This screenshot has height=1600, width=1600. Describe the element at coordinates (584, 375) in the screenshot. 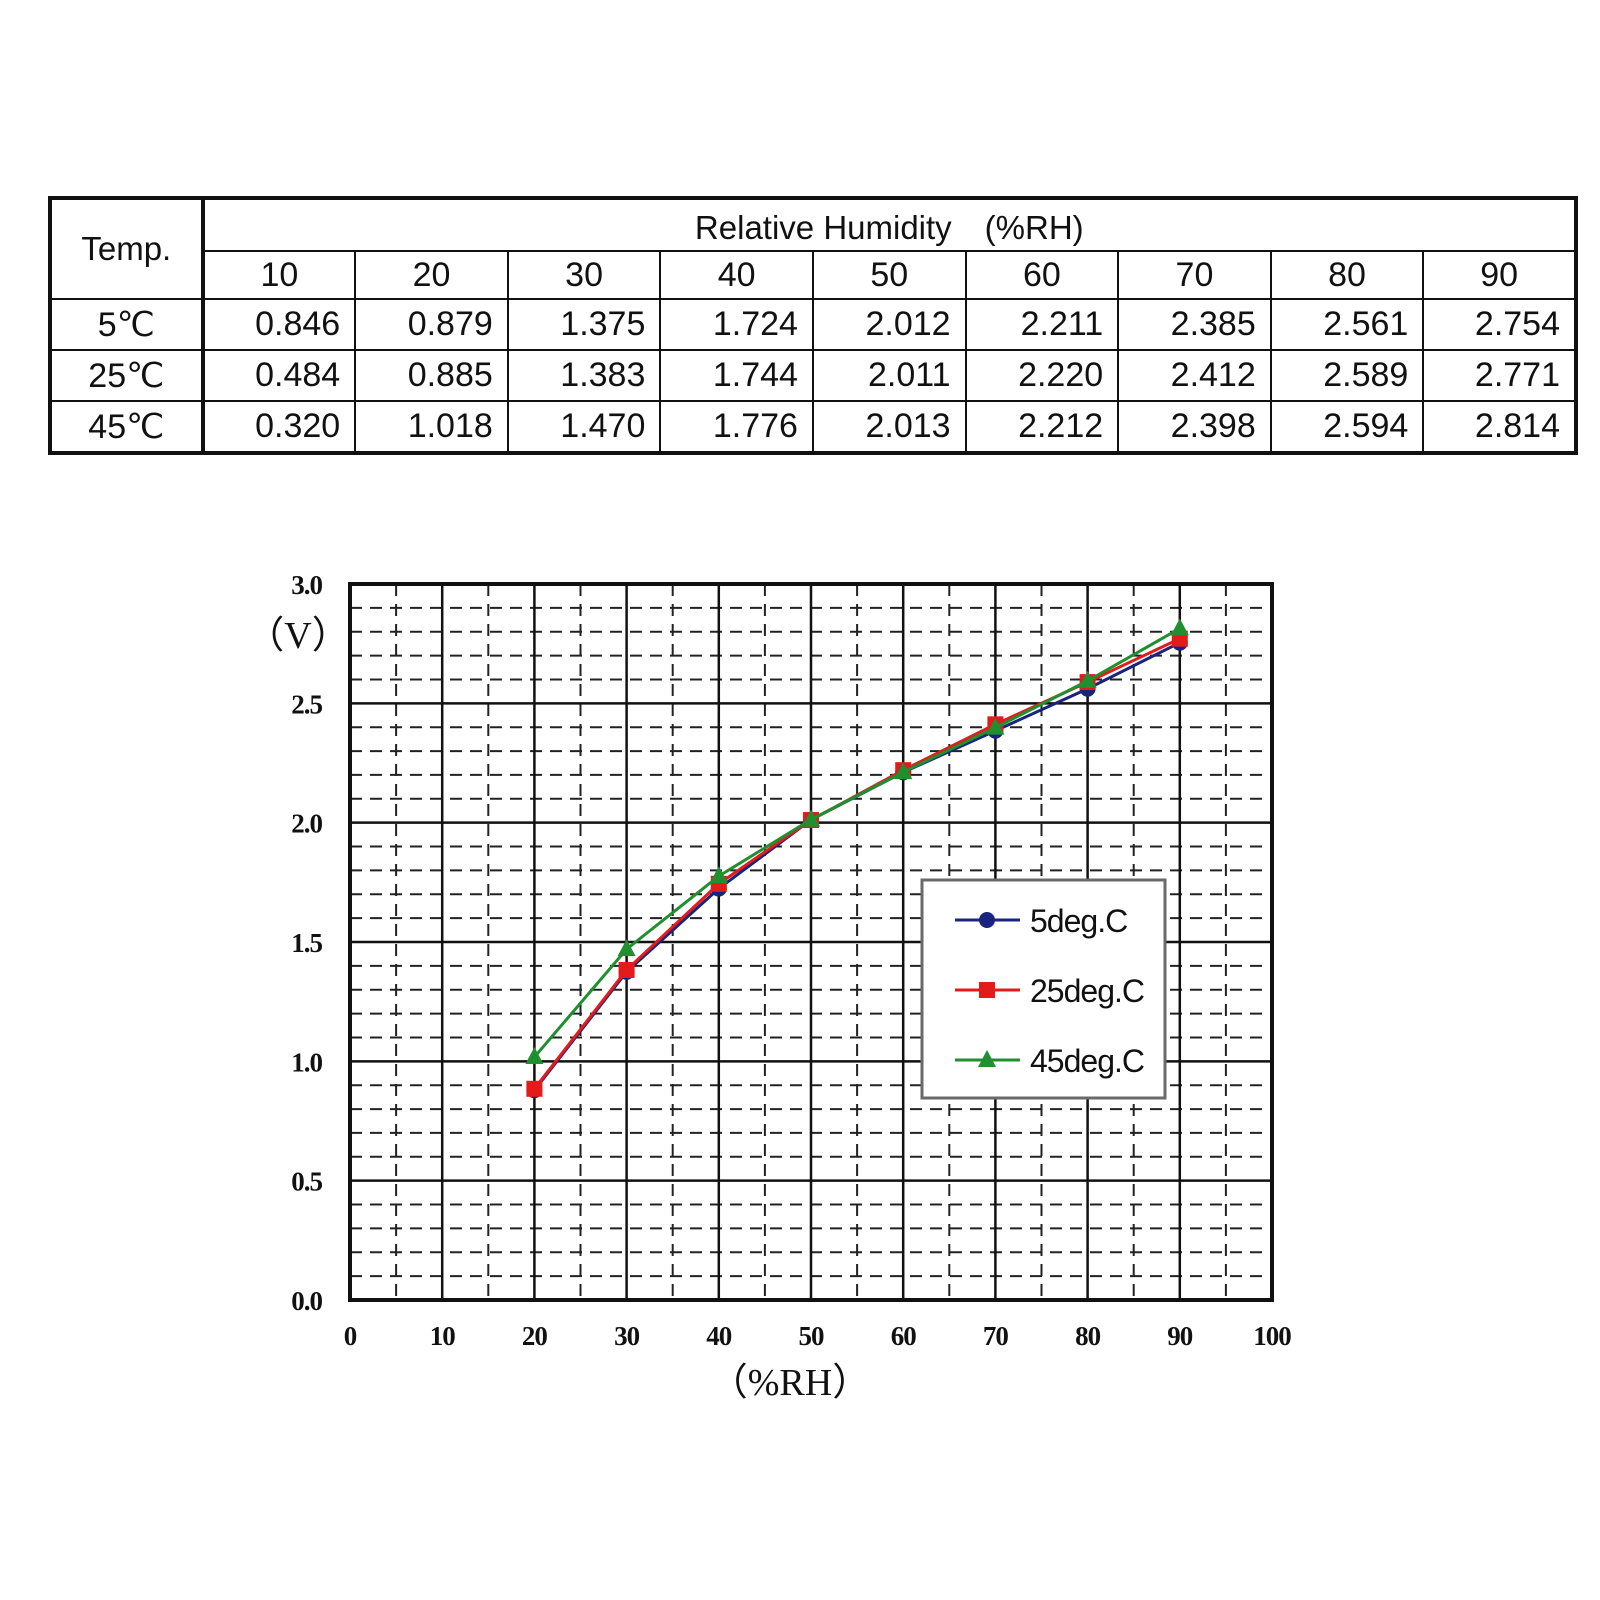

I see `table-cell: 1.383` at that location.